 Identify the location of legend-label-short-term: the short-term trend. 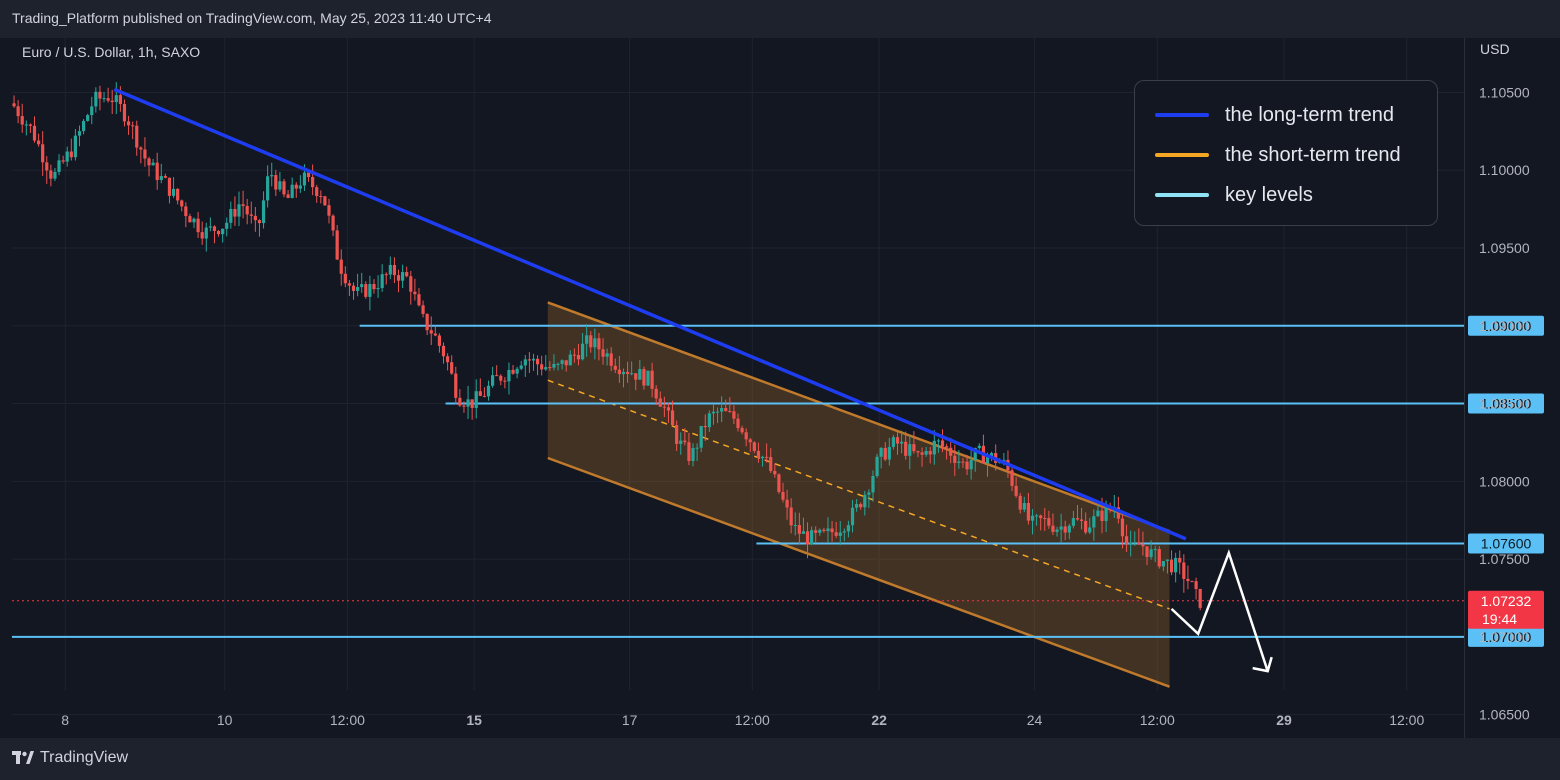
(1313, 154).